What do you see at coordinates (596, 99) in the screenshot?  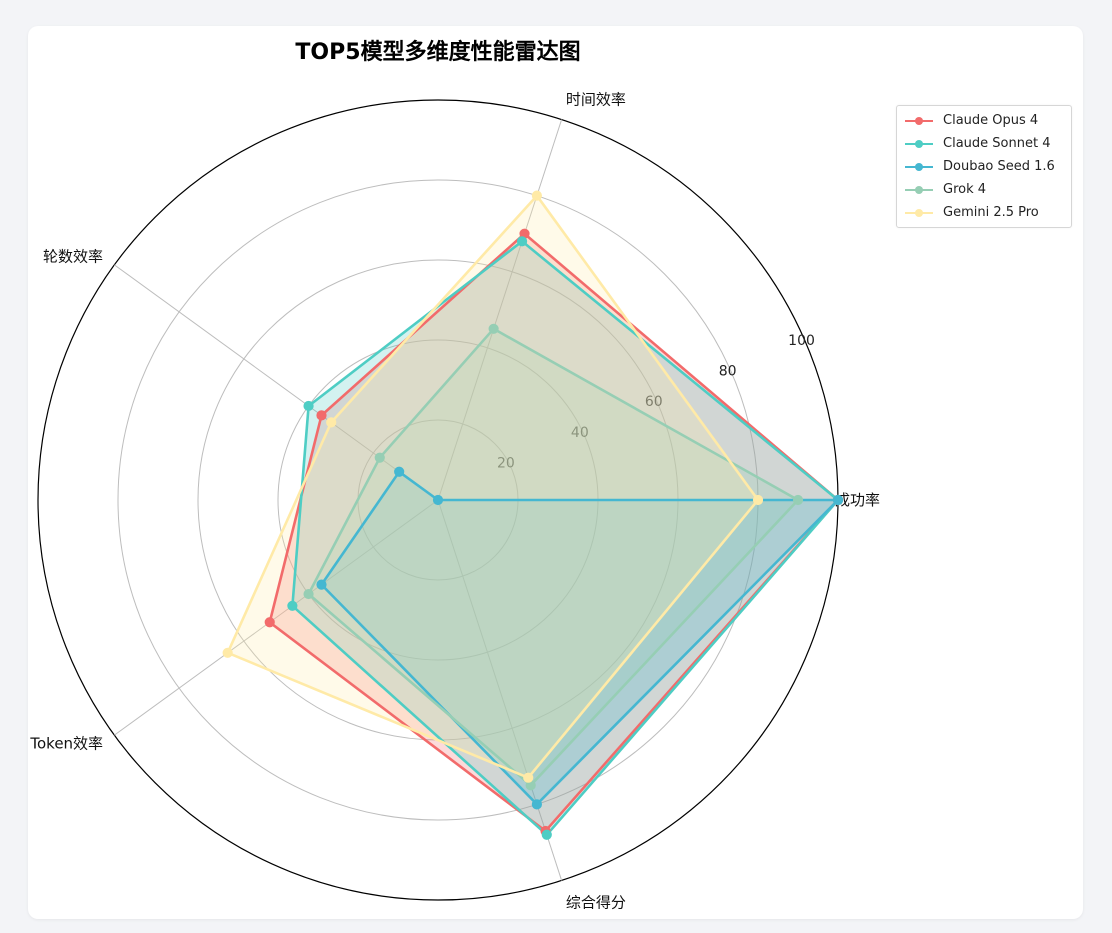 I see `axis-label: 时间效率` at bounding box center [596, 99].